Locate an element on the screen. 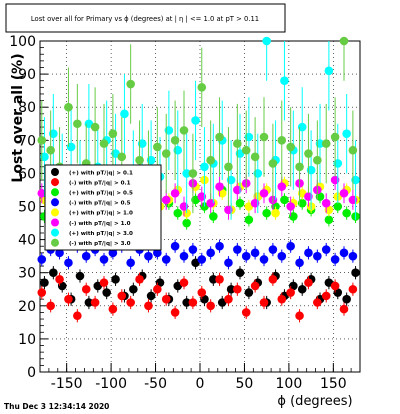 The height and width of the screenshot is (414, 400). x-tick-label: 0 is located at coordinates (200, 384).